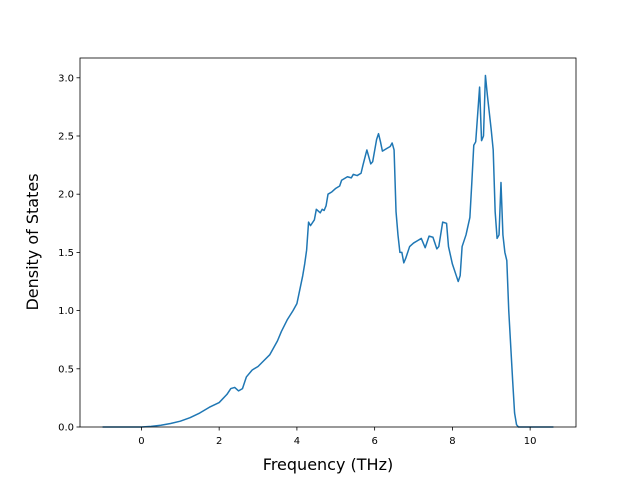 This screenshot has width=640, height=480. Describe the element at coordinates (297, 441) in the screenshot. I see `x-tick-label: 4` at that location.